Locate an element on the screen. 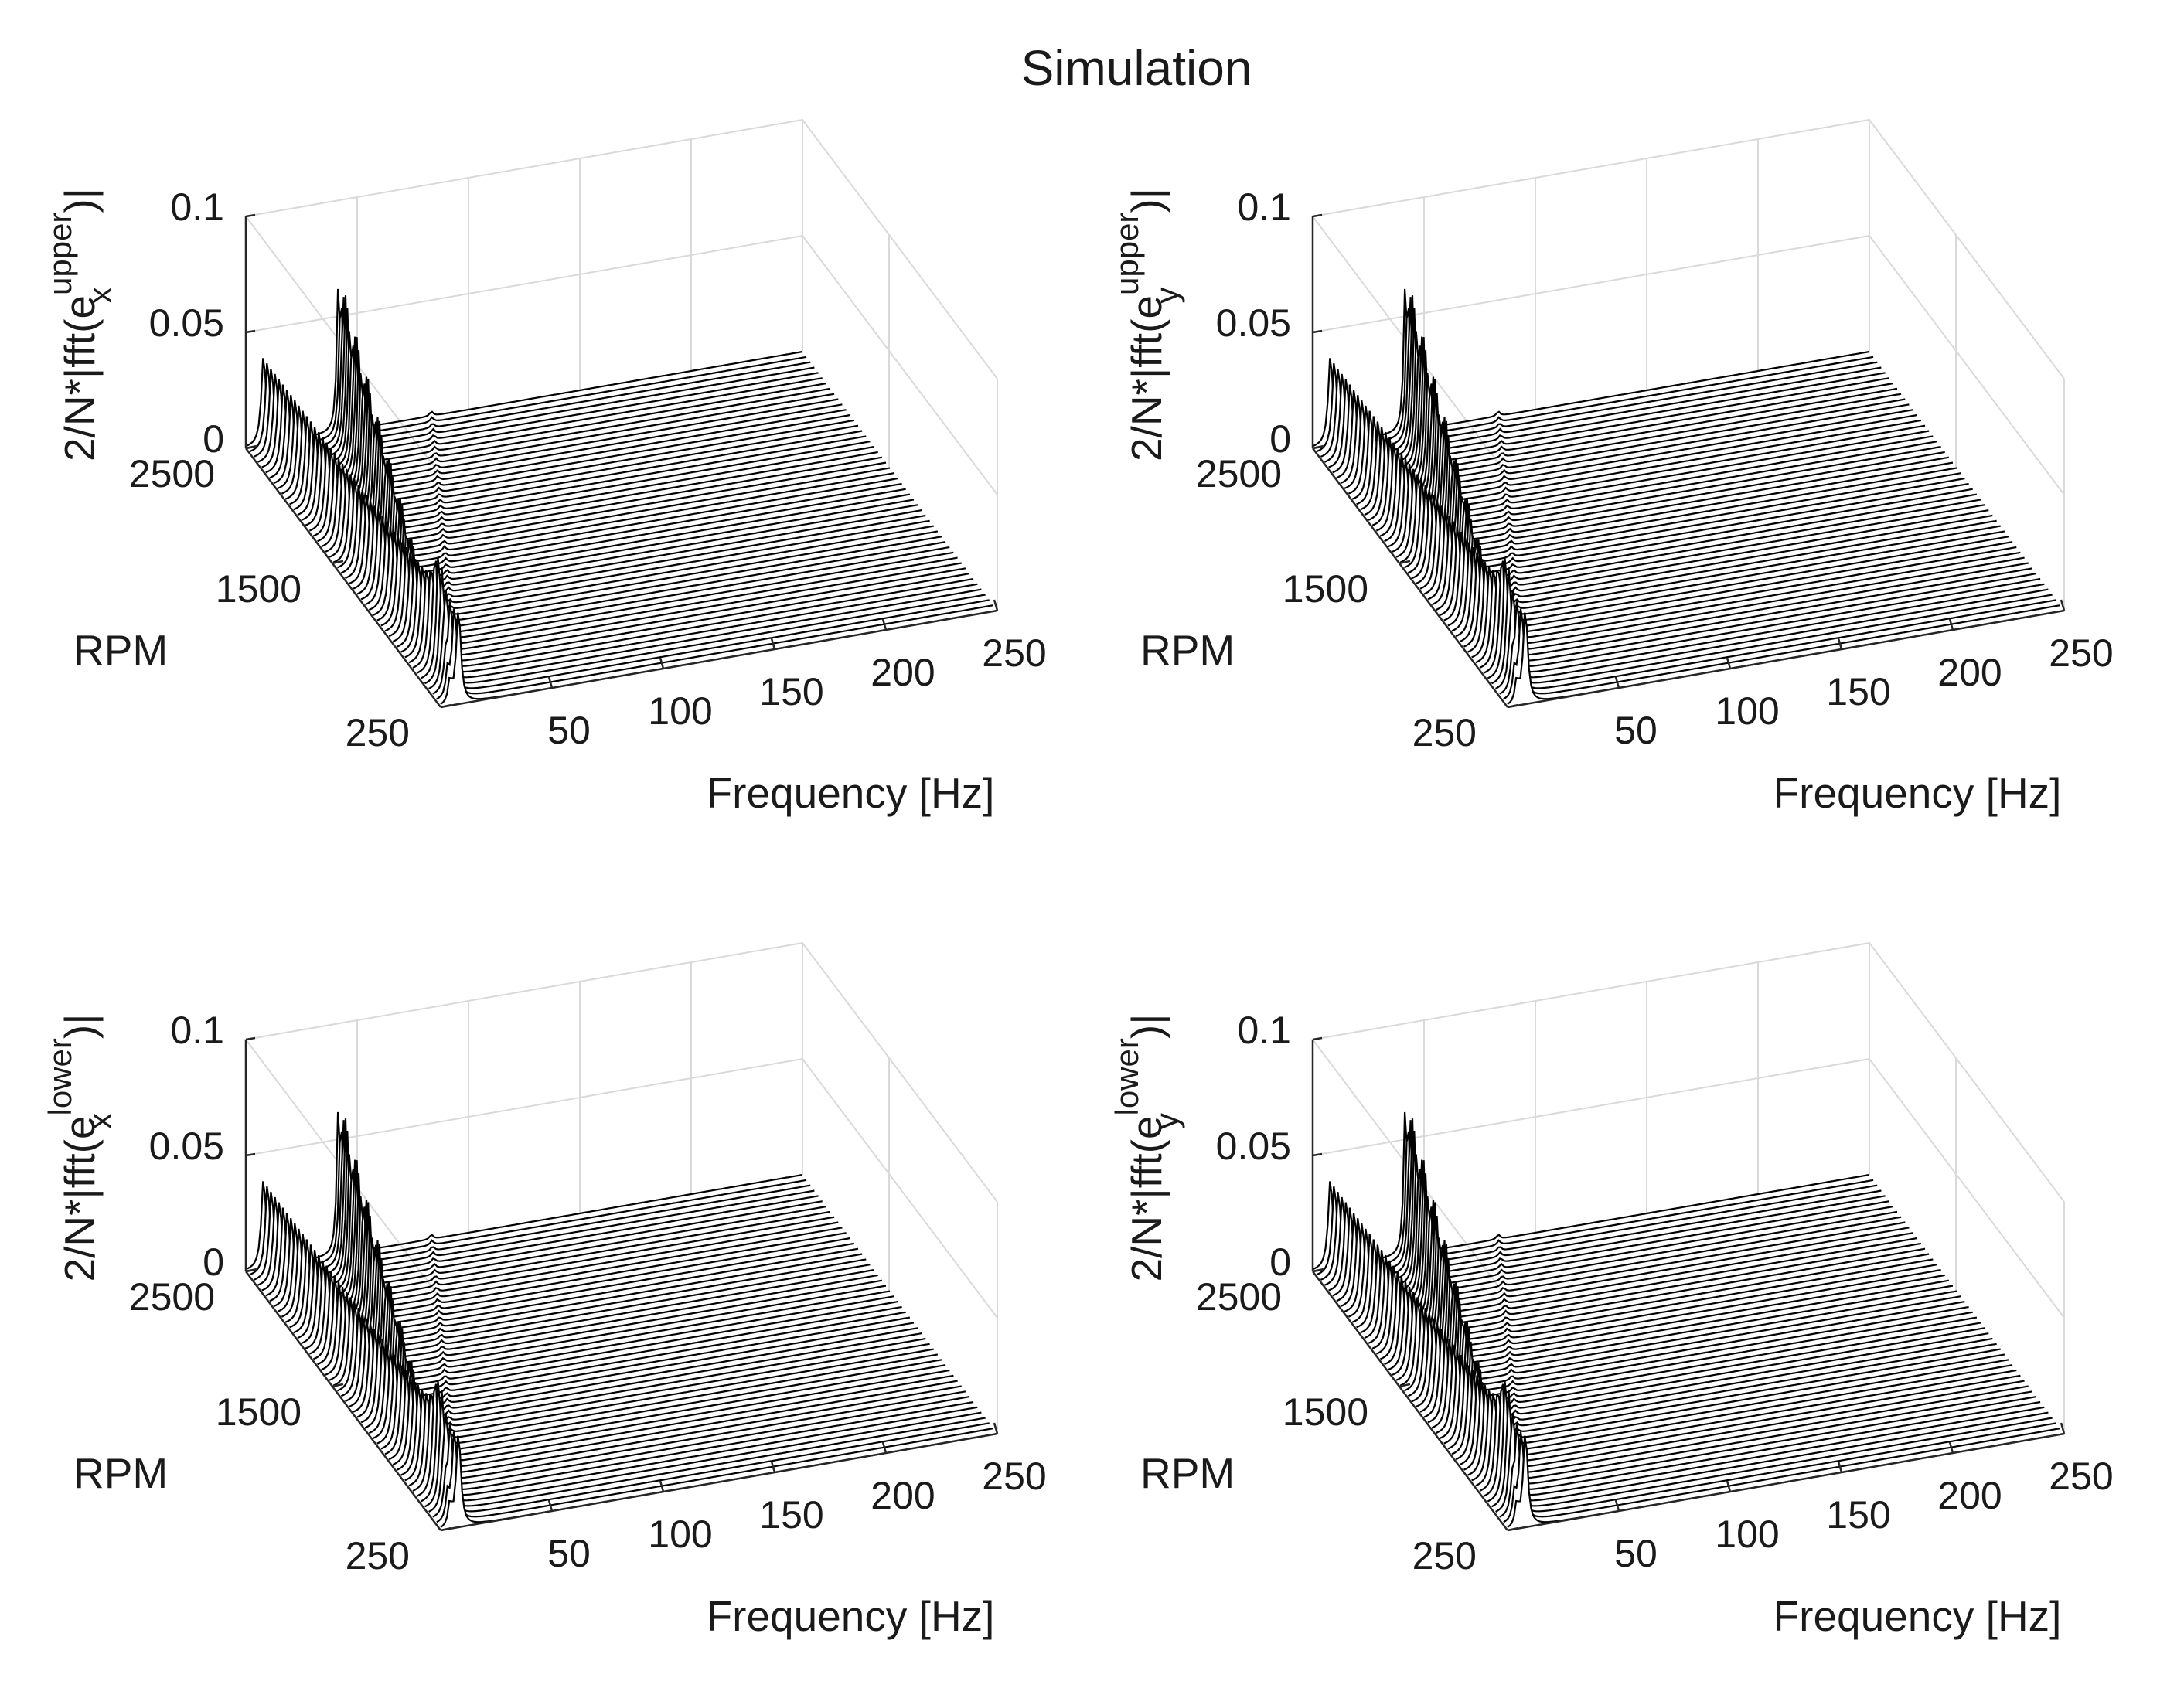  zlabel: 2/N*|fft(eupperx)| is located at coordinates (80, 324).